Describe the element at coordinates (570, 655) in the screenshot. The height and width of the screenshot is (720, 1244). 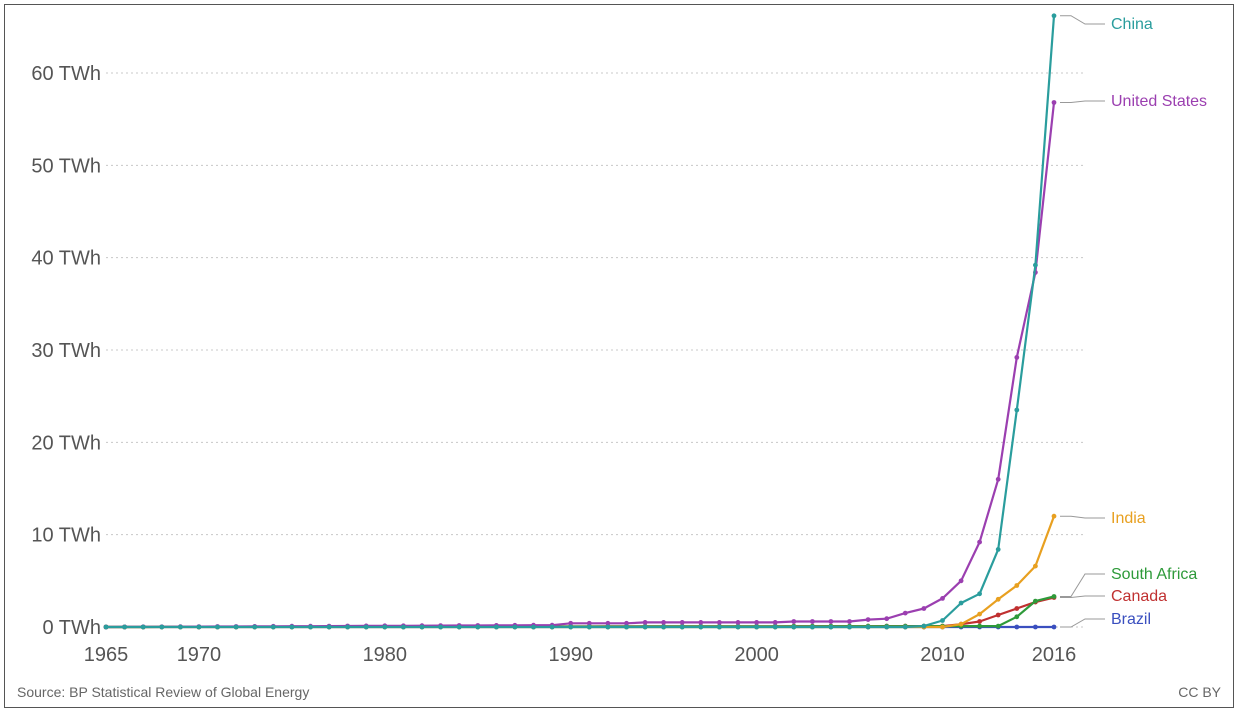
I see `x-tick-label: 1990` at that location.